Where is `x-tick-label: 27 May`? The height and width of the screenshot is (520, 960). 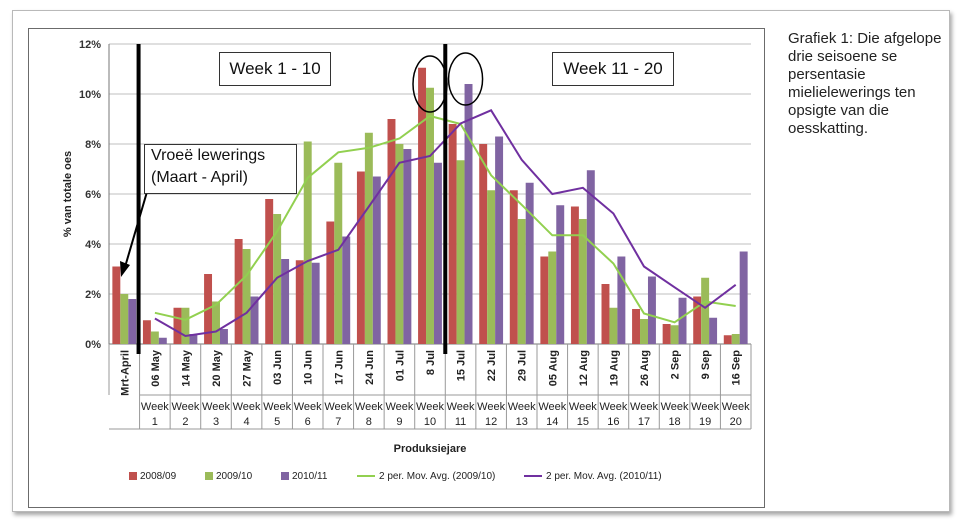 x-tick-label: 27 May is located at coordinates (248, 368).